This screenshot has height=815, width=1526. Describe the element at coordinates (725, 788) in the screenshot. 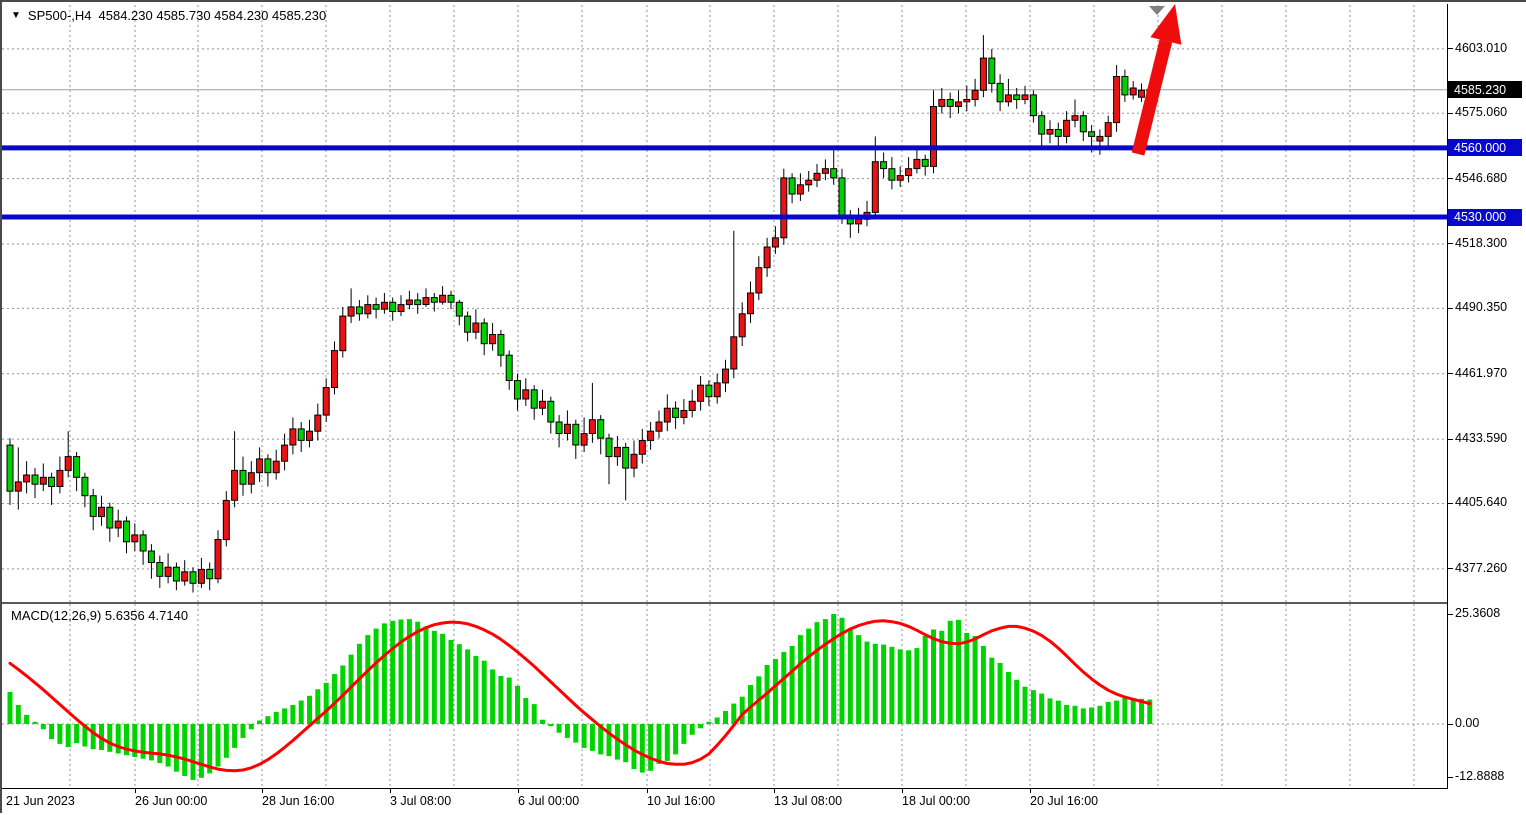

I see `time-axis-line` at that location.